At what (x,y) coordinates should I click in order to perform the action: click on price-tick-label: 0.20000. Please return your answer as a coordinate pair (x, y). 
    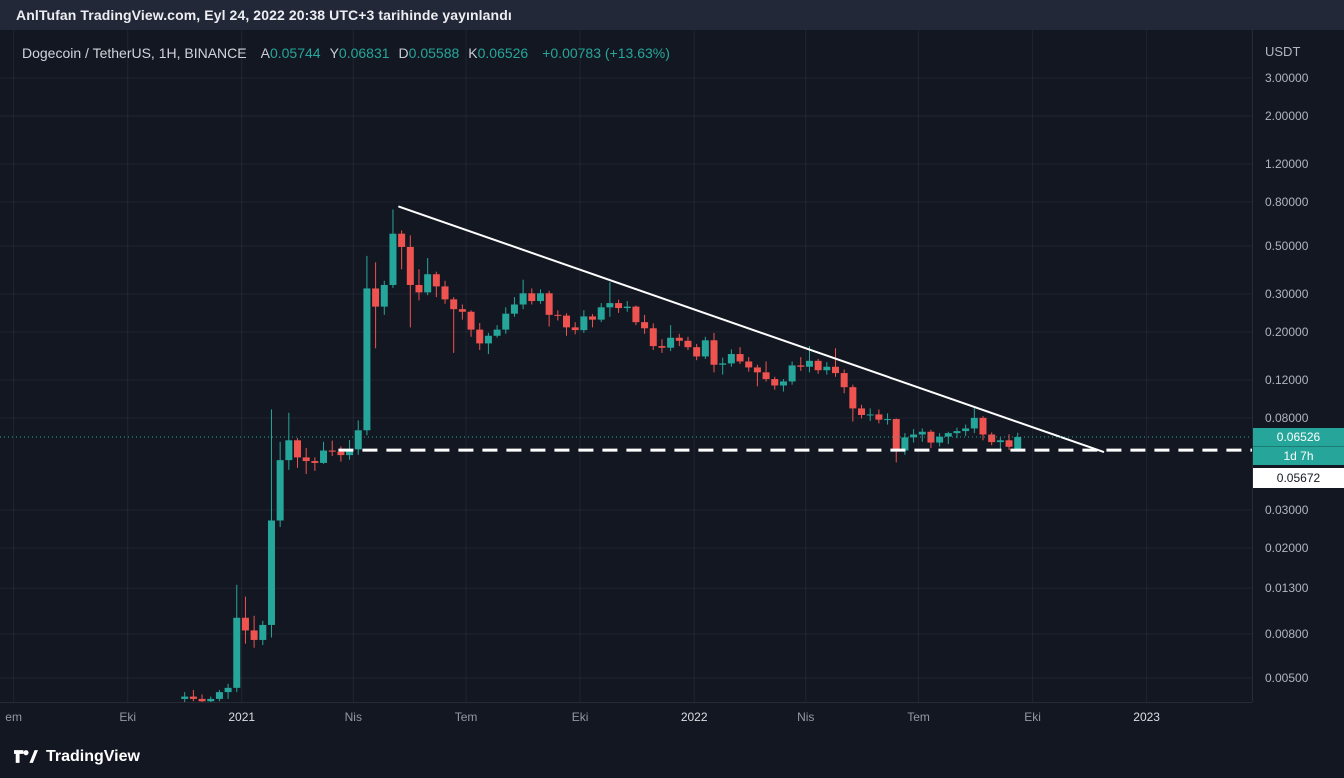
    Looking at the image, I should click on (1287, 331).